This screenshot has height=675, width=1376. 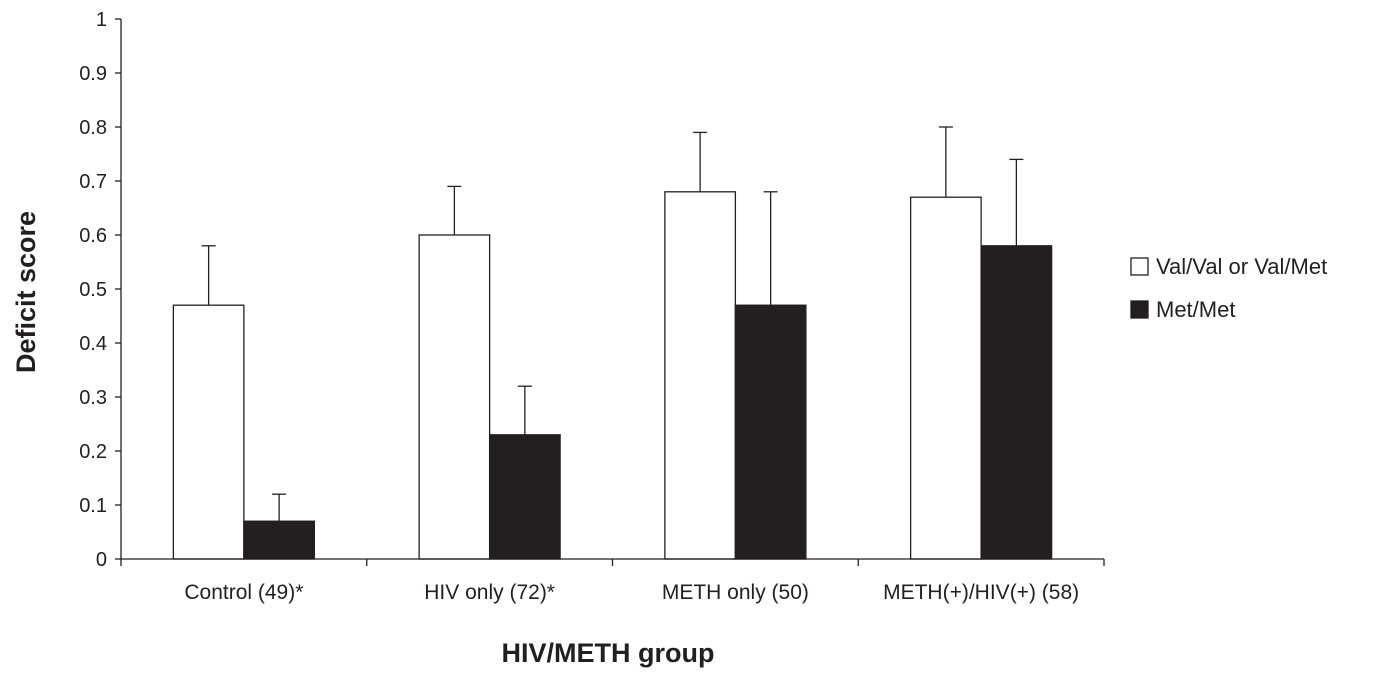 What do you see at coordinates (93, 128) in the screenshot?
I see `y-tick-label: 0.8` at bounding box center [93, 128].